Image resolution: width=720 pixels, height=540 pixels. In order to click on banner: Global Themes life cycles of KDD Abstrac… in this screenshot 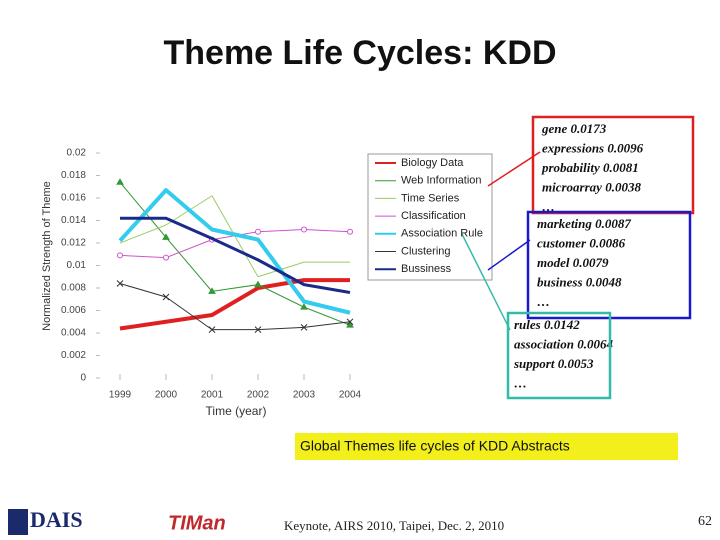, I will do `click(435, 446)`.